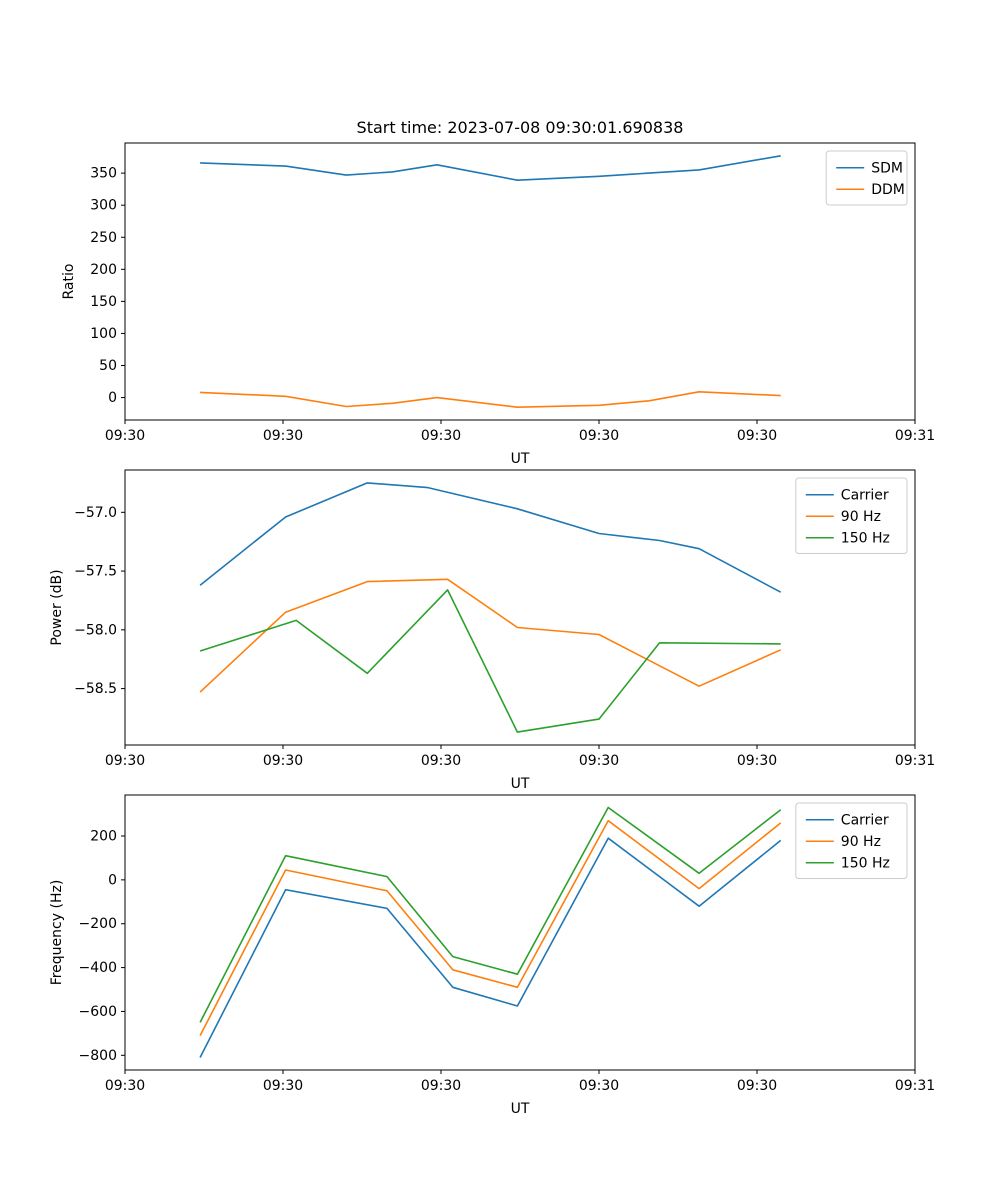  Describe the element at coordinates (98, 1056) in the screenshot. I see `y-tick-label: −800` at that location.